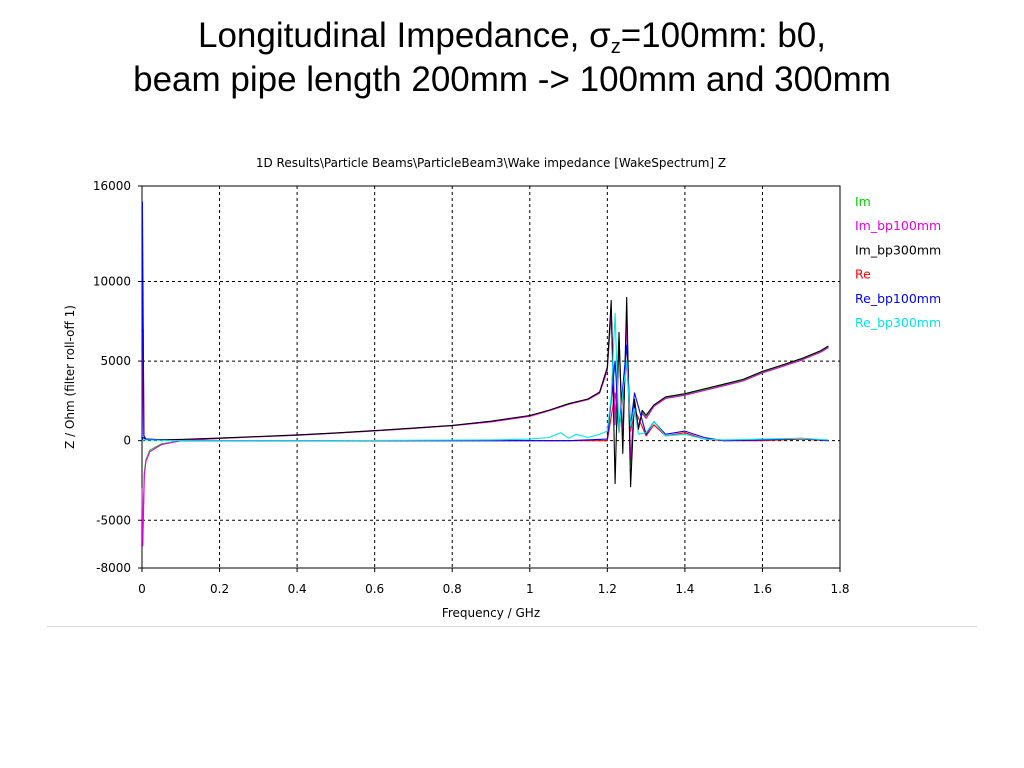 This screenshot has width=1024, height=768. Describe the element at coordinates (112, 282) in the screenshot. I see `y-tick-label: 10000` at that location.